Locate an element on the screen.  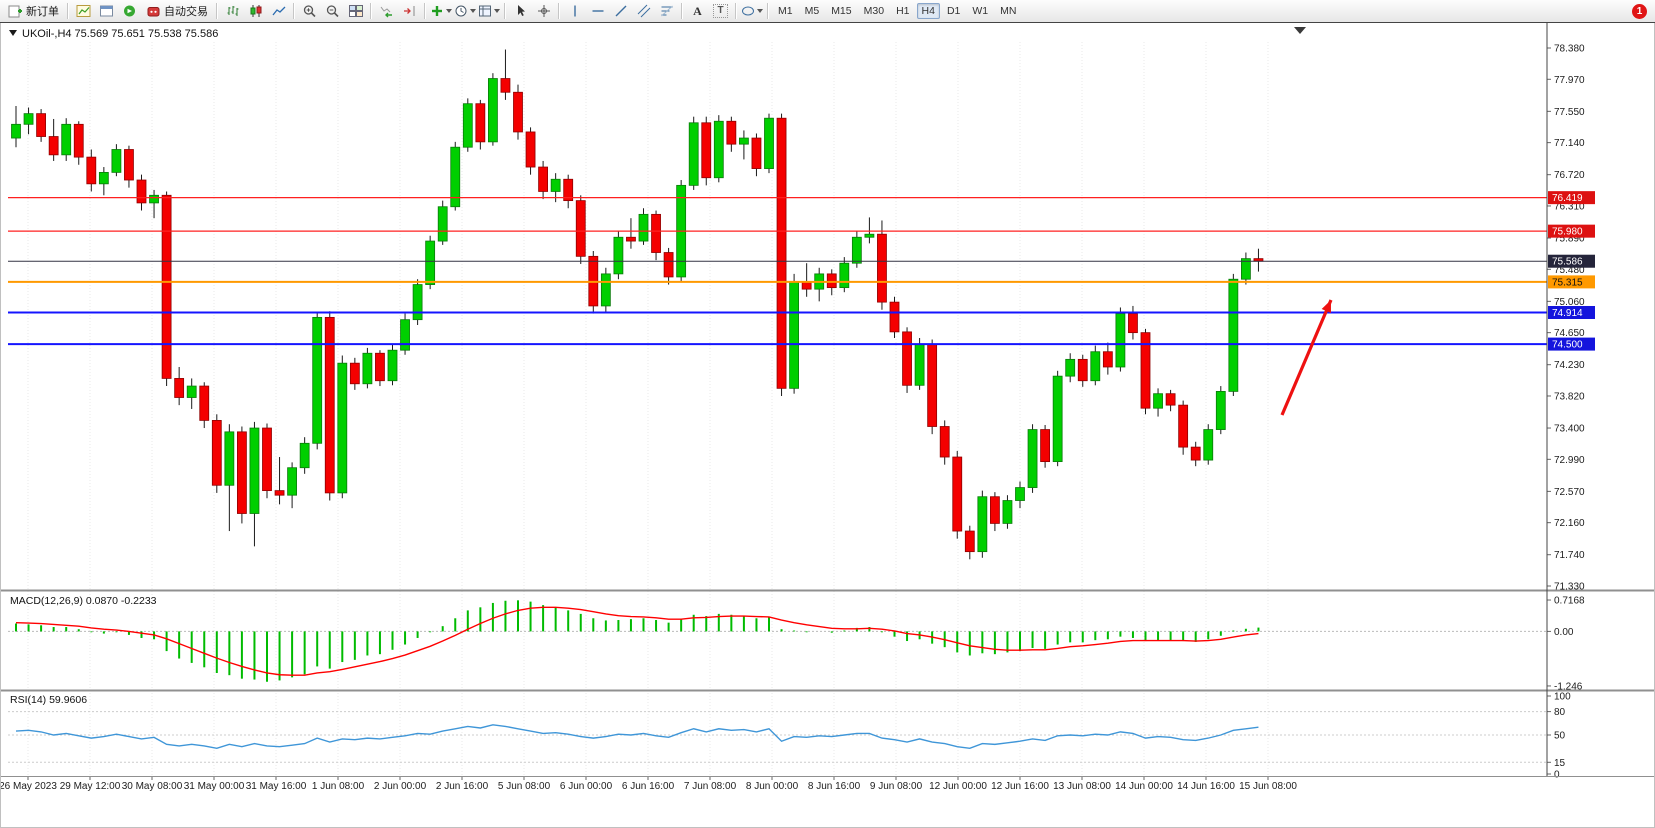
timeframe-mn: MN is located at coordinates (1008, 11).